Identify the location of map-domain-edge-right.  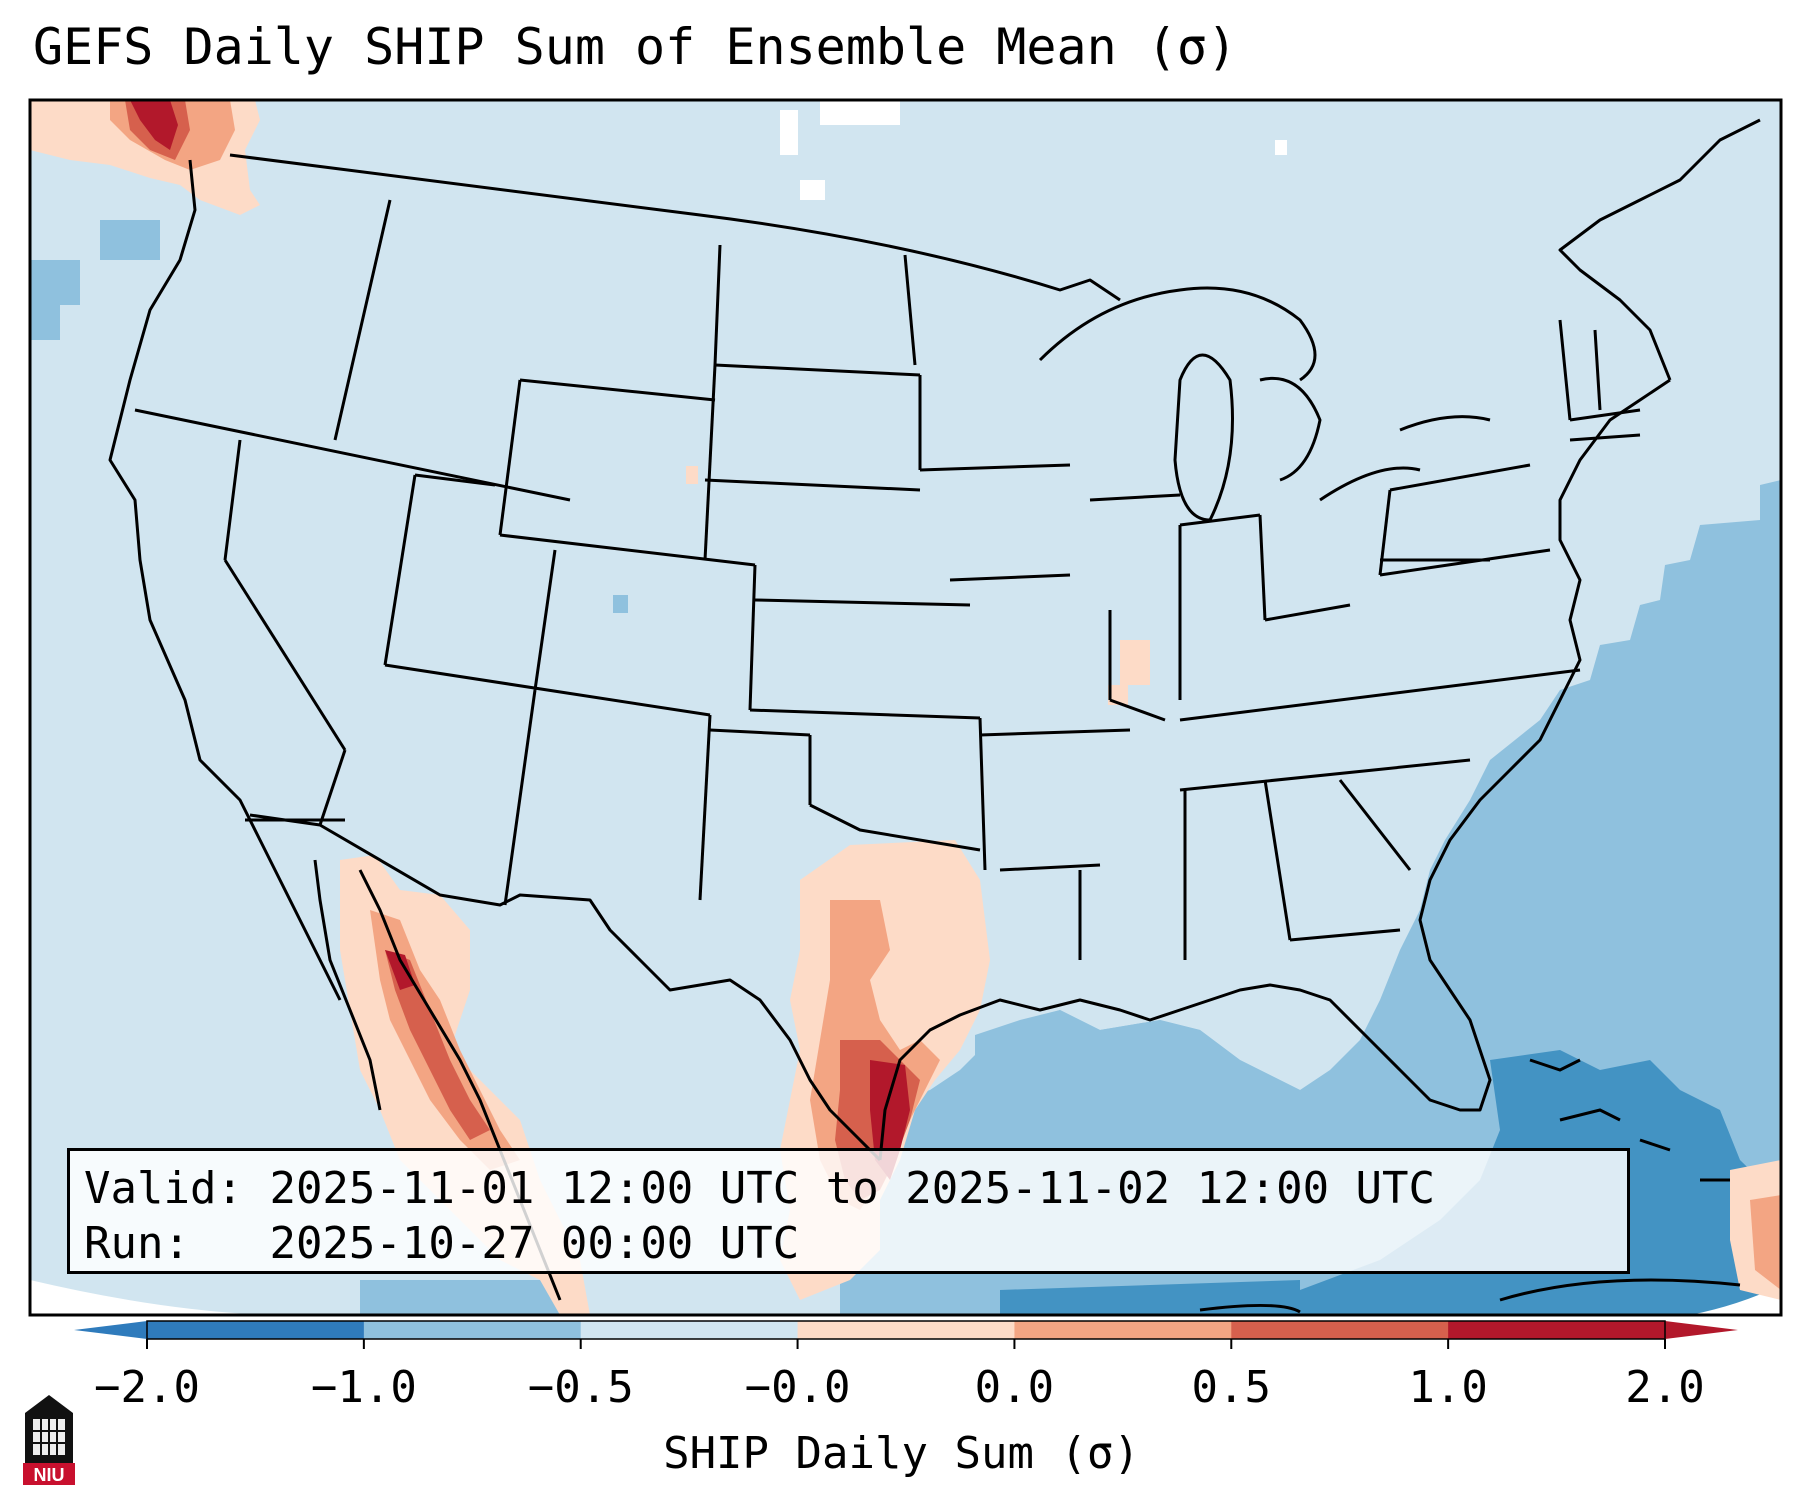
(1735, 1300).